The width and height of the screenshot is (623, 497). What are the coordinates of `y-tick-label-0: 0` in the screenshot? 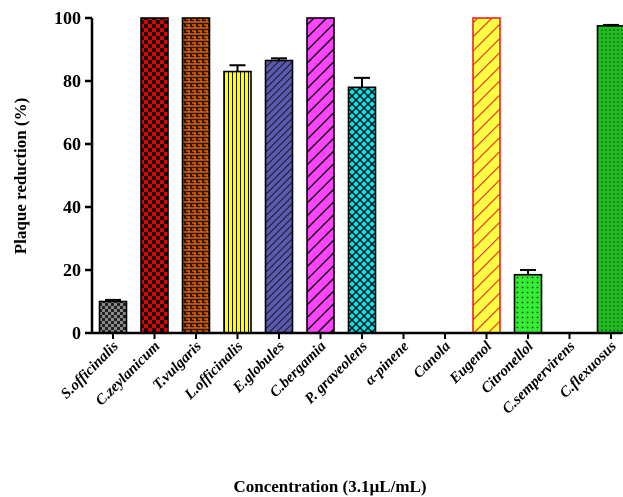 It's located at (76, 333).